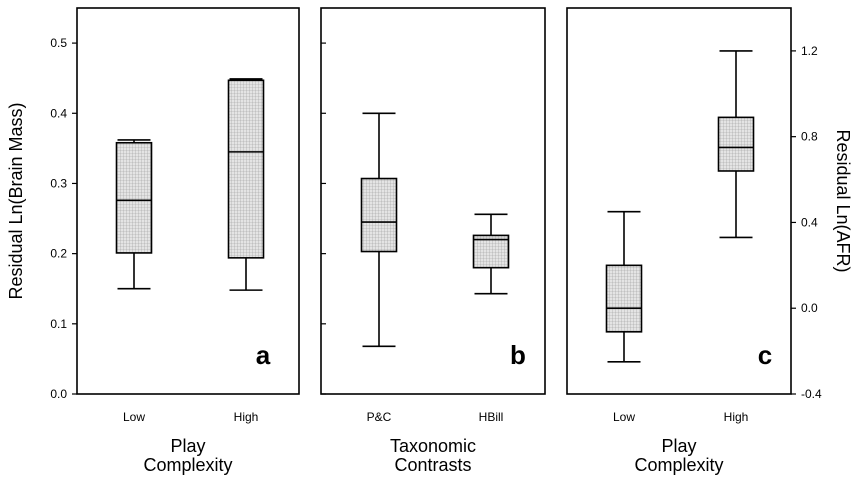  I want to click on y-tick-label: -0.4, so click(811, 394).